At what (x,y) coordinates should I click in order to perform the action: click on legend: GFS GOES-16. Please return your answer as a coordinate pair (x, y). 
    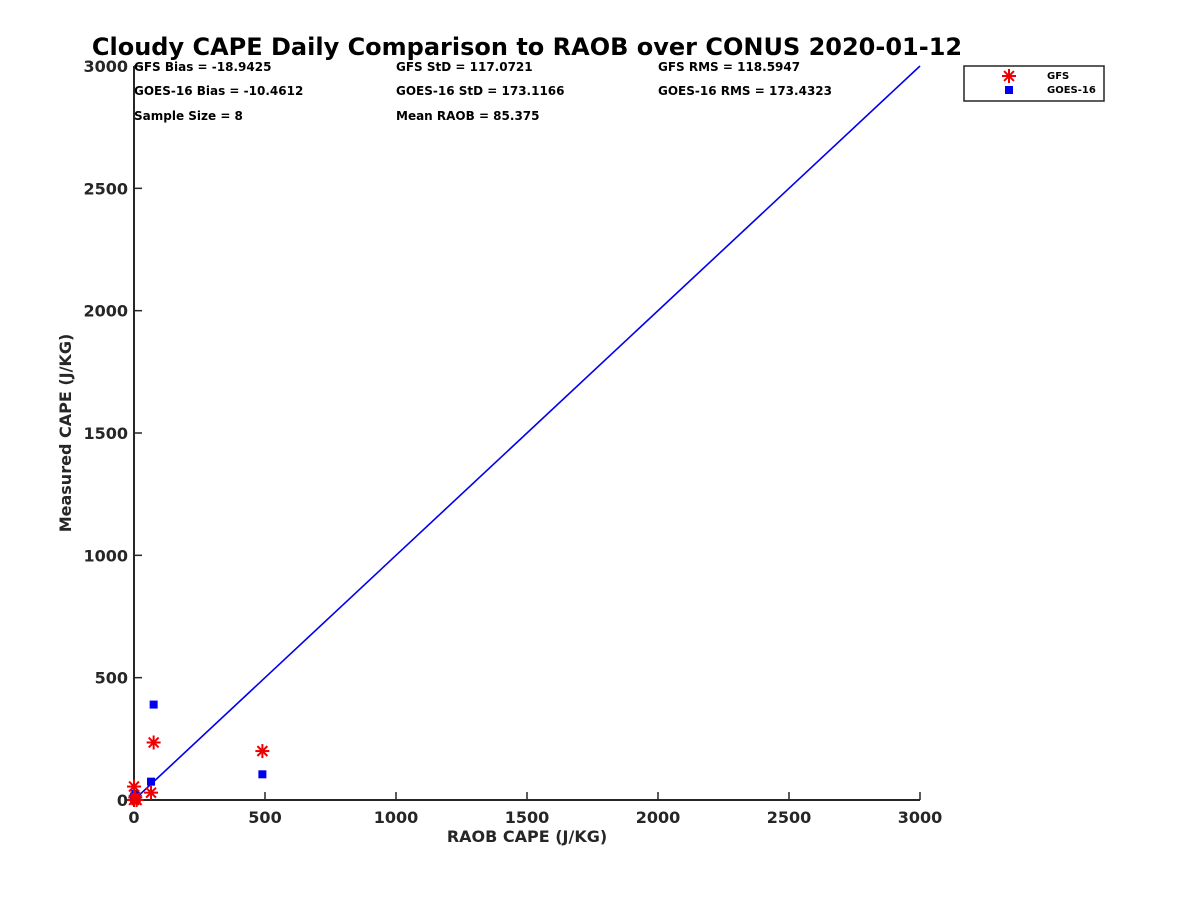
    Looking at the image, I should click on (1034, 83).